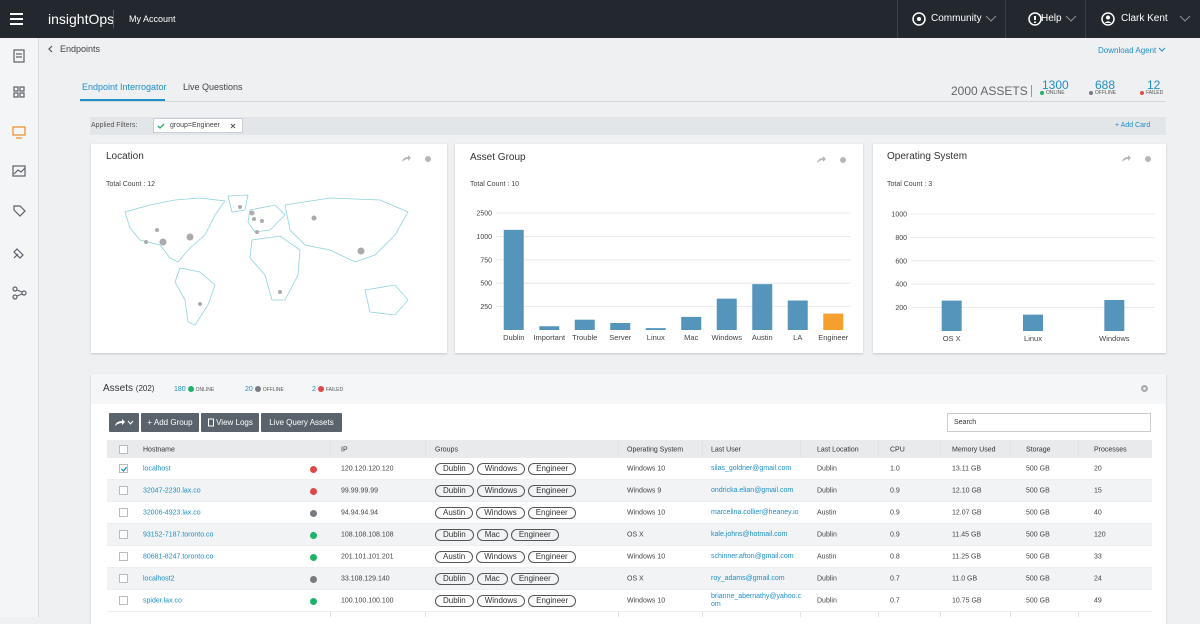 The height and width of the screenshot is (624, 1200). What do you see at coordinates (159, 579) in the screenshot?
I see `hostname: localhost2` at bounding box center [159, 579].